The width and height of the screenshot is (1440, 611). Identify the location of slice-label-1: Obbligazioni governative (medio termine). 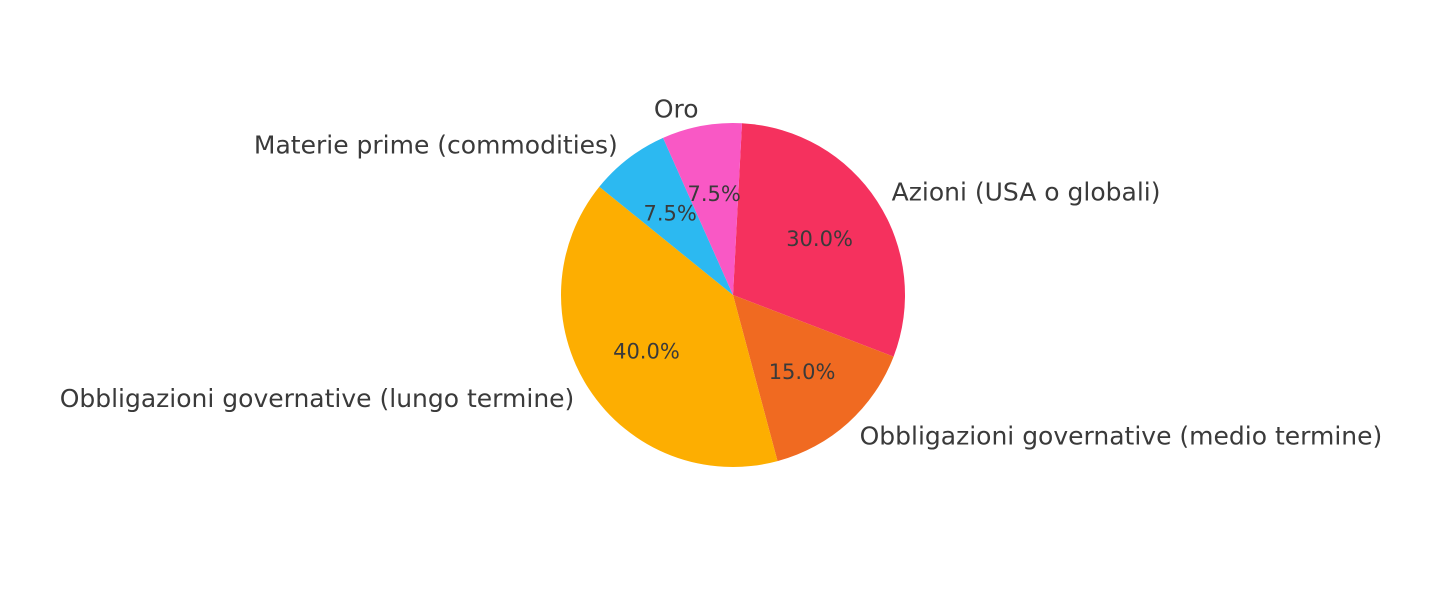
(1121, 435).